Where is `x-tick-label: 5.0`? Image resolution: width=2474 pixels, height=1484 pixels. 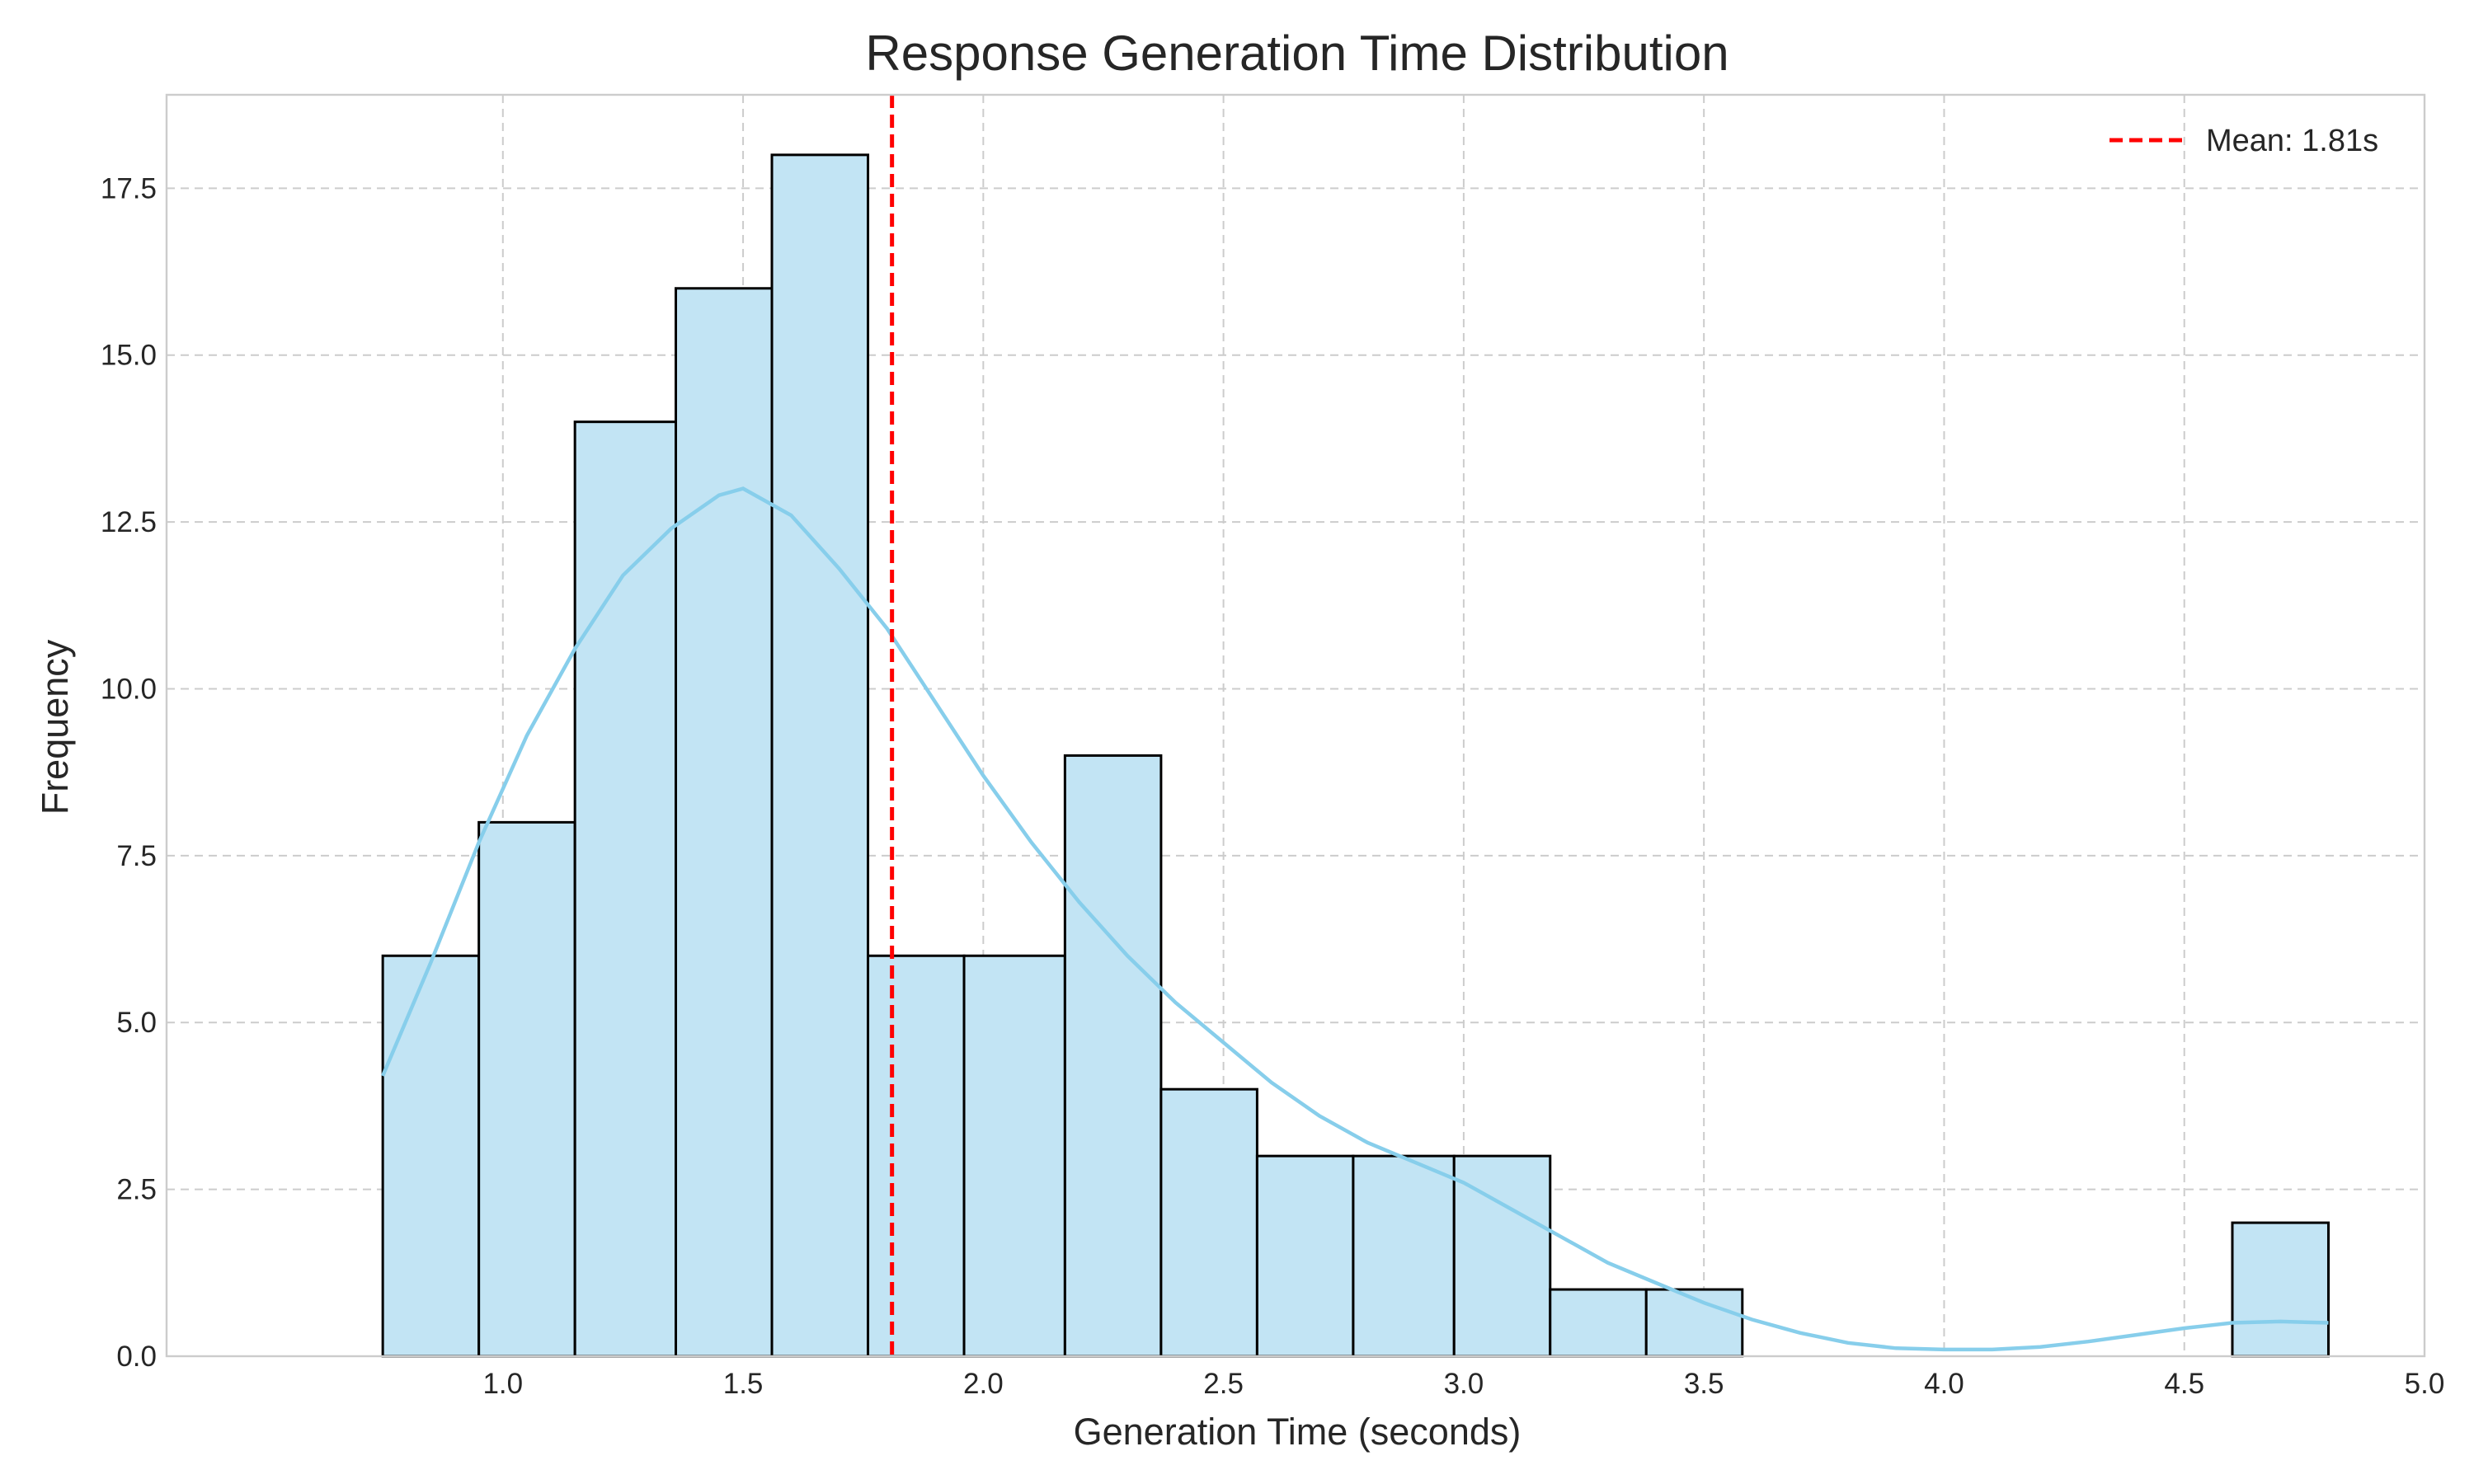 x-tick-label: 5.0 is located at coordinates (2425, 1384).